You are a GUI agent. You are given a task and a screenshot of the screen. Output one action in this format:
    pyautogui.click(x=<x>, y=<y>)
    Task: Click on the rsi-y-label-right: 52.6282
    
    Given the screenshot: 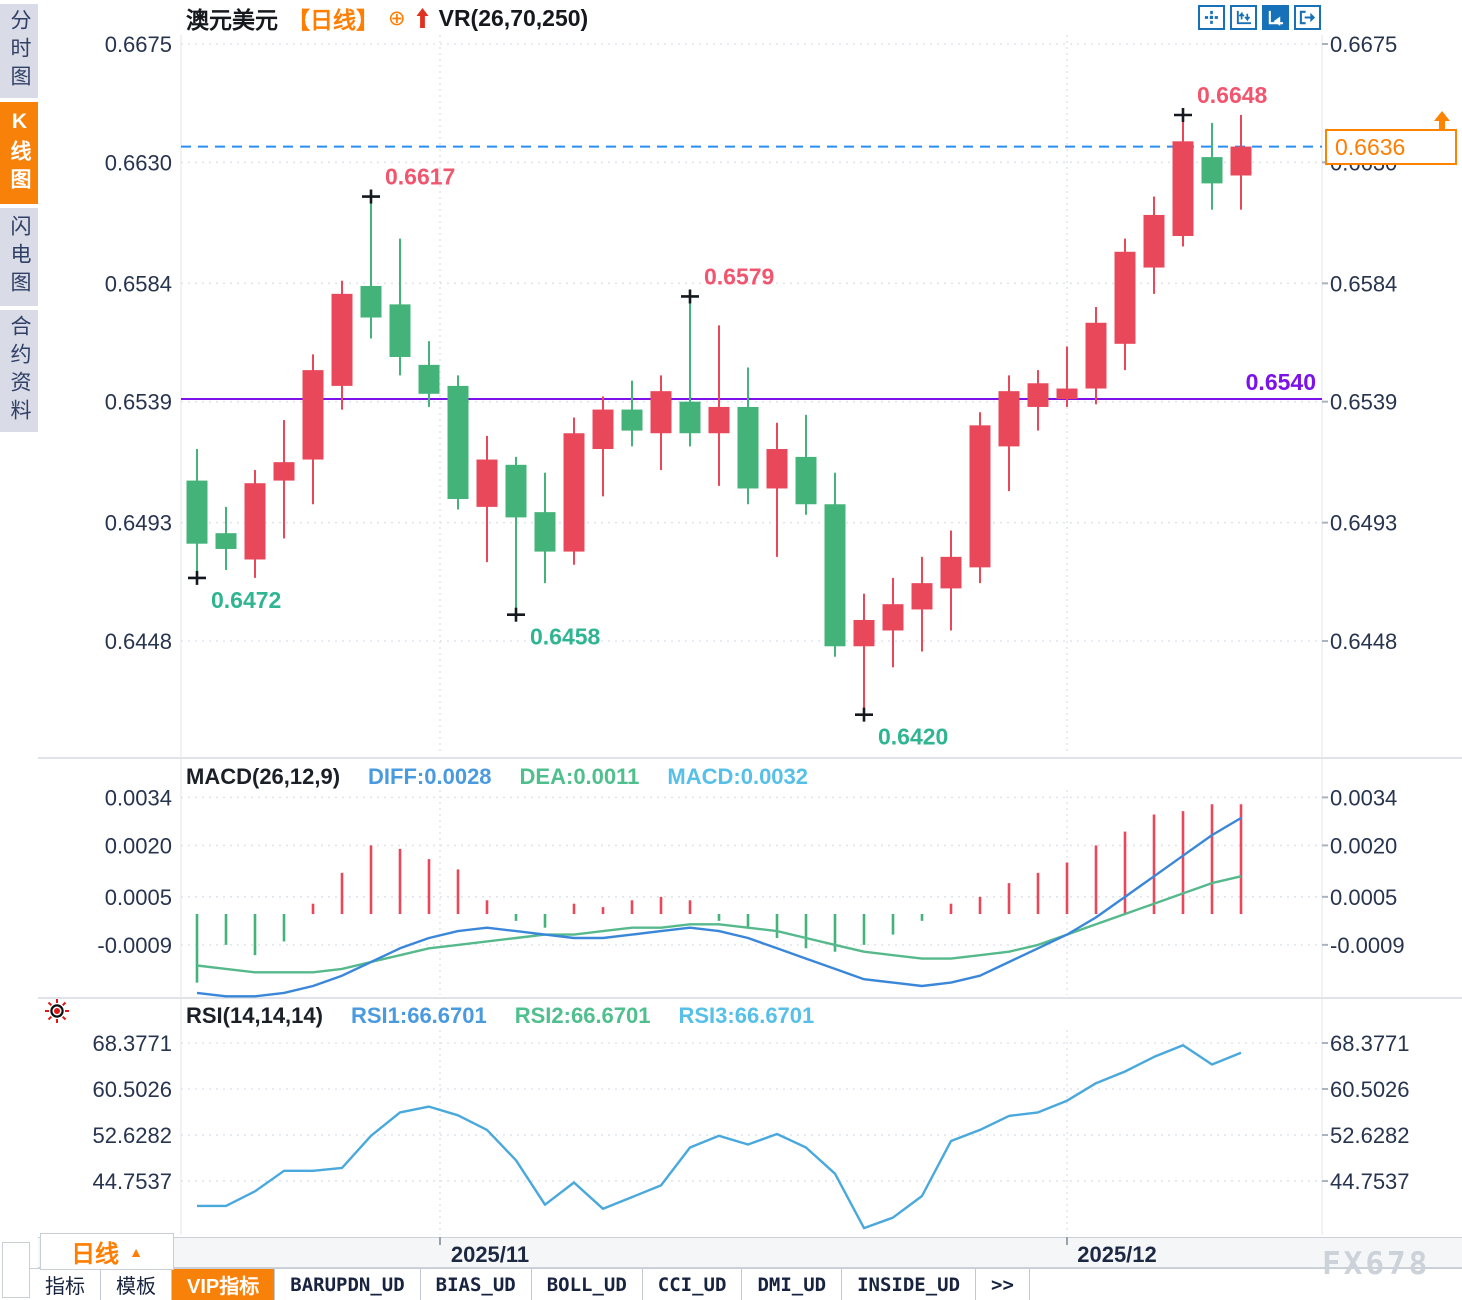 What is the action you would take?
    pyautogui.click(x=1370, y=1135)
    